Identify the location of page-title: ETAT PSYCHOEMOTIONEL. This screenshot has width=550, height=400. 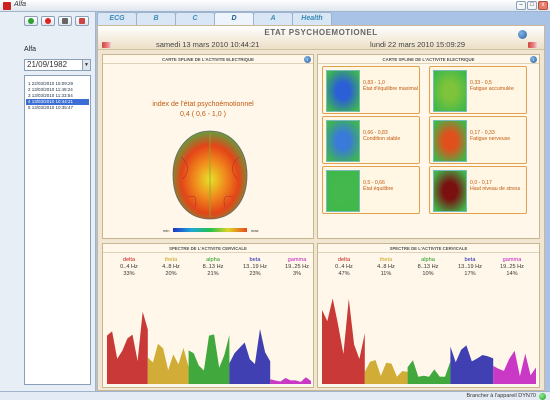
(321, 32).